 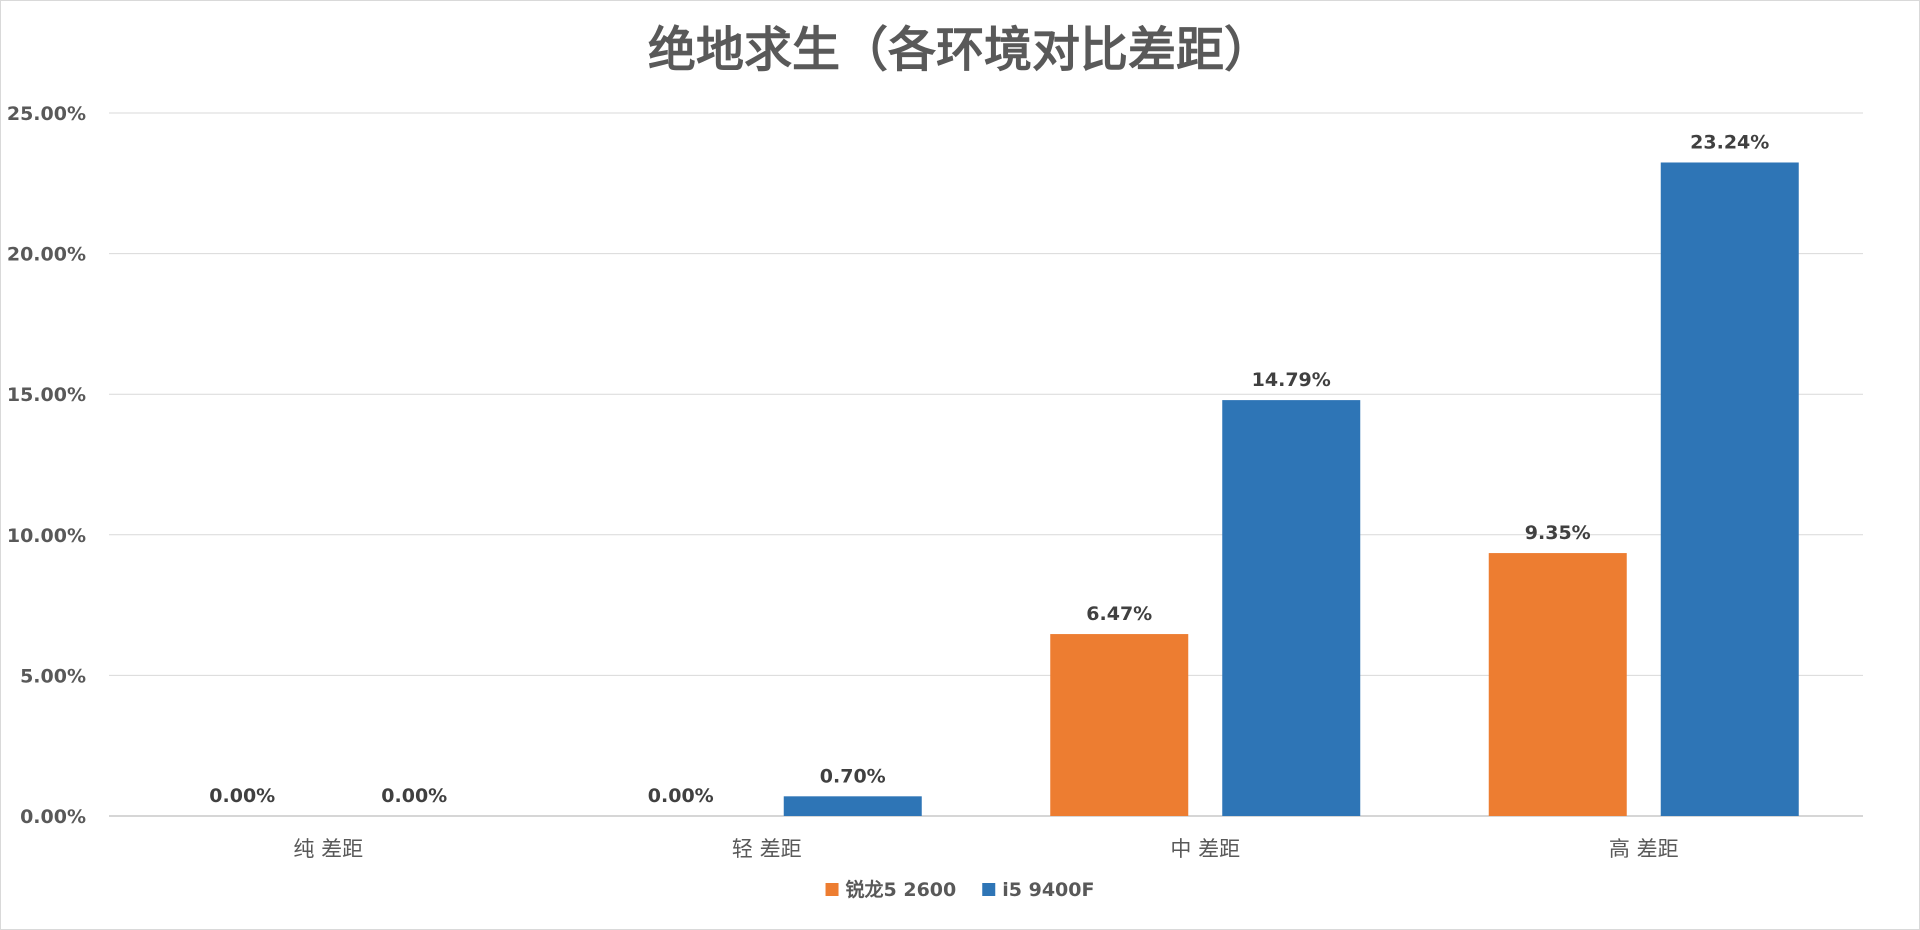 I want to click on y-tick-label: 25.00%, so click(x=46, y=114).